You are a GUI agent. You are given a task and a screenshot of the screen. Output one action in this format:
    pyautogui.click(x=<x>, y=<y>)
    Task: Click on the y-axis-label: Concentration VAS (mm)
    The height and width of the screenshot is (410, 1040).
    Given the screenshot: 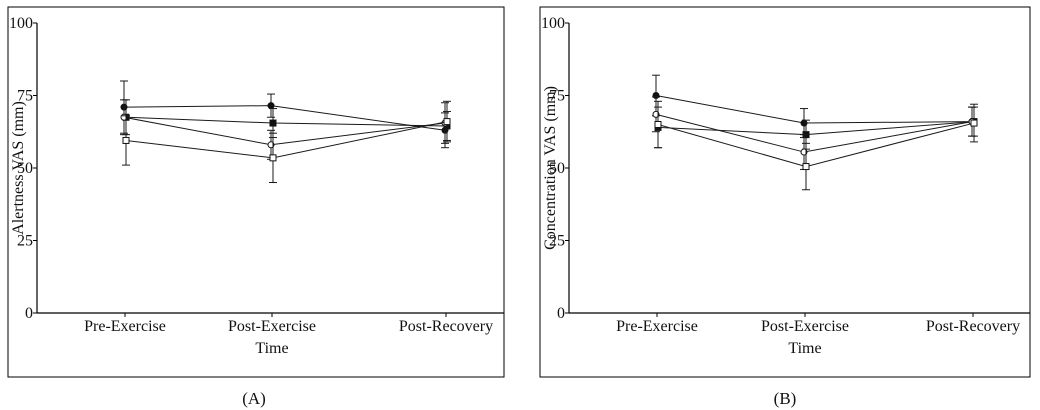 What is the action you would take?
    pyautogui.click(x=550, y=168)
    